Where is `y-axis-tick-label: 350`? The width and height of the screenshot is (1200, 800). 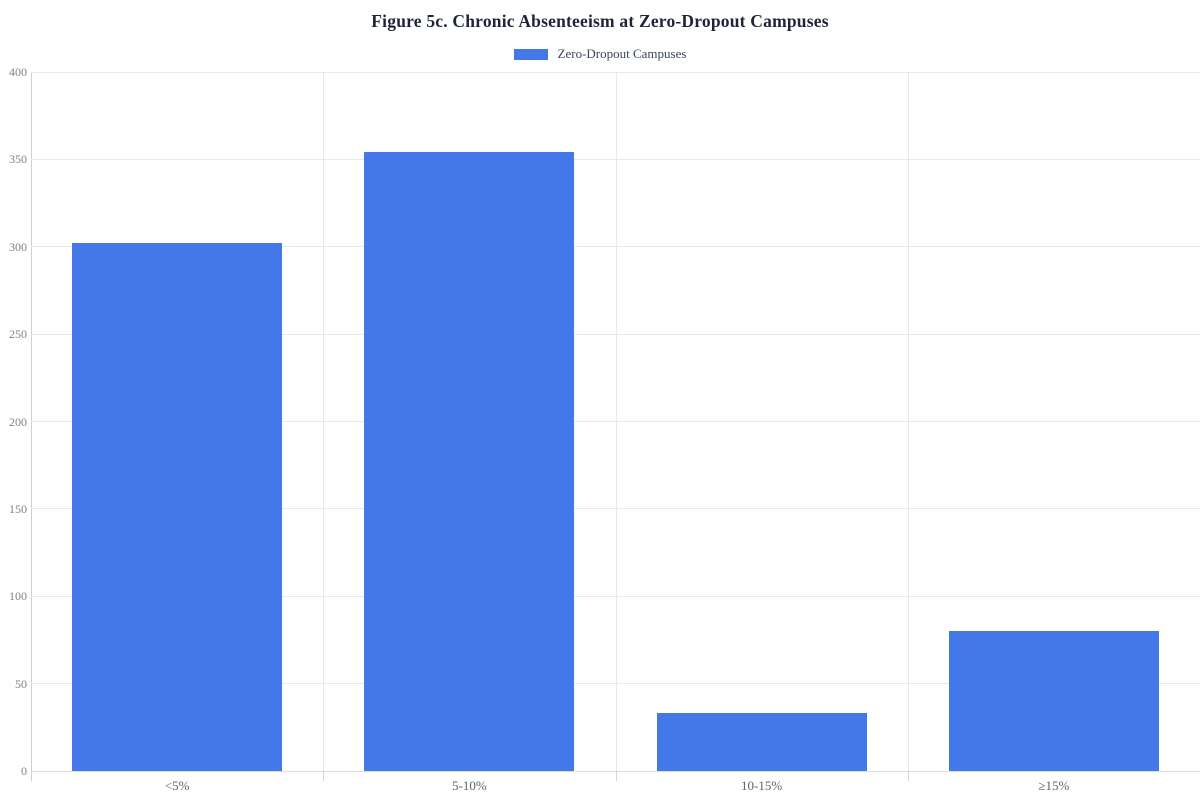 y-axis-tick-label: 350 is located at coordinates (18, 159).